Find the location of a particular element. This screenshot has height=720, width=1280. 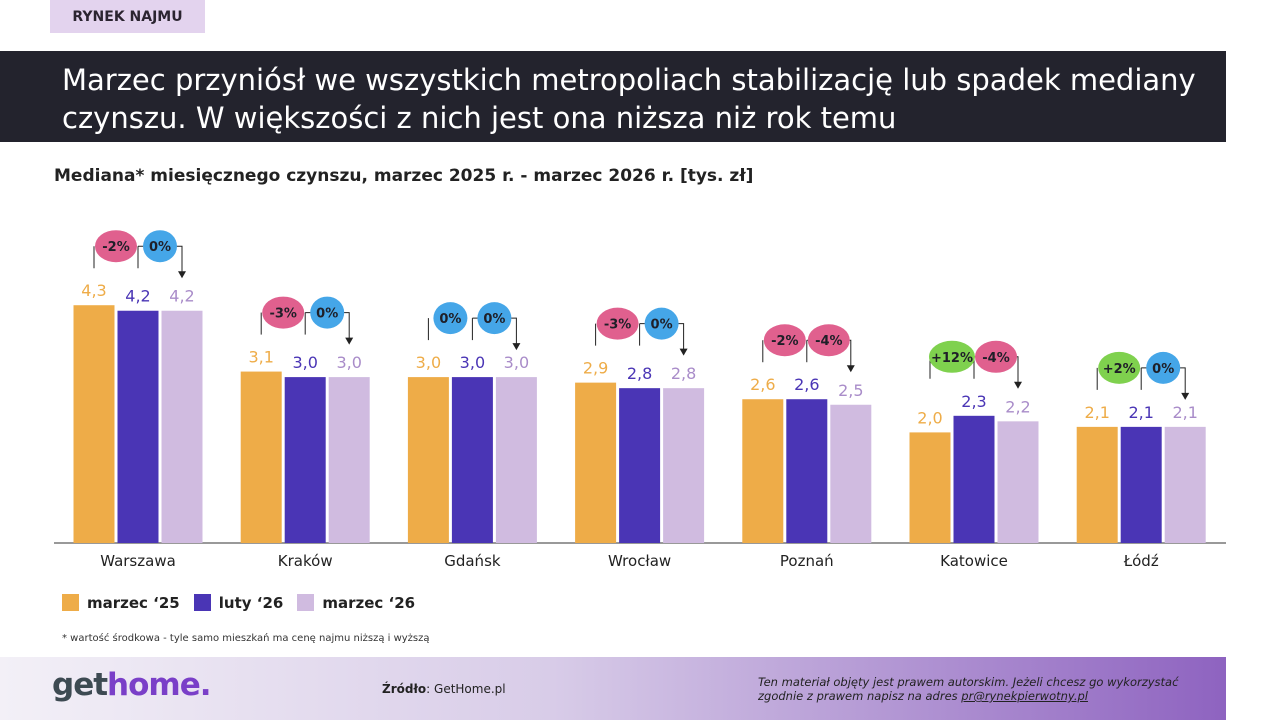

category-label: Poznań is located at coordinates (807, 561).